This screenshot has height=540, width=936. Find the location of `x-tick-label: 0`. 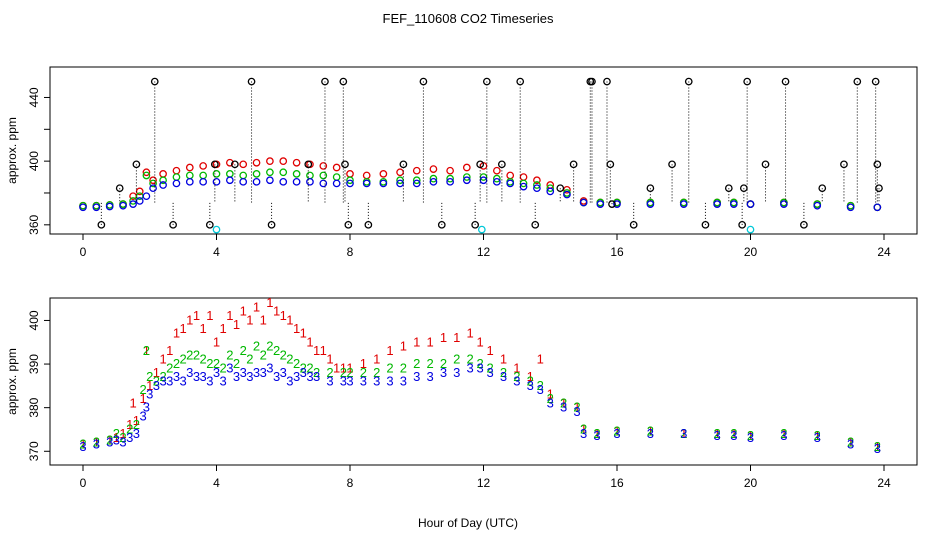

x-tick-label: 0 is located at coordinates (83, 483).